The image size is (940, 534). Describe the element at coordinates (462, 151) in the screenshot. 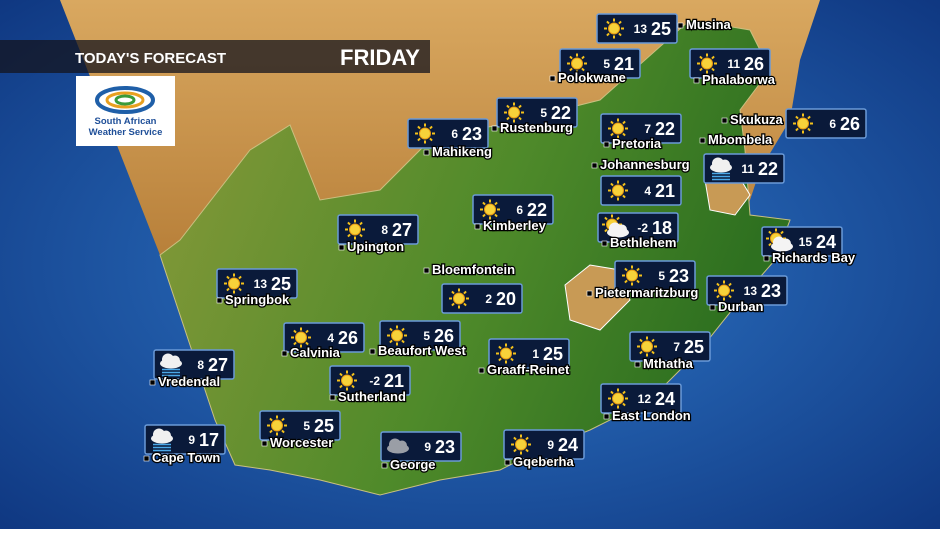

I see `city-name: Mahikeng` at that location.